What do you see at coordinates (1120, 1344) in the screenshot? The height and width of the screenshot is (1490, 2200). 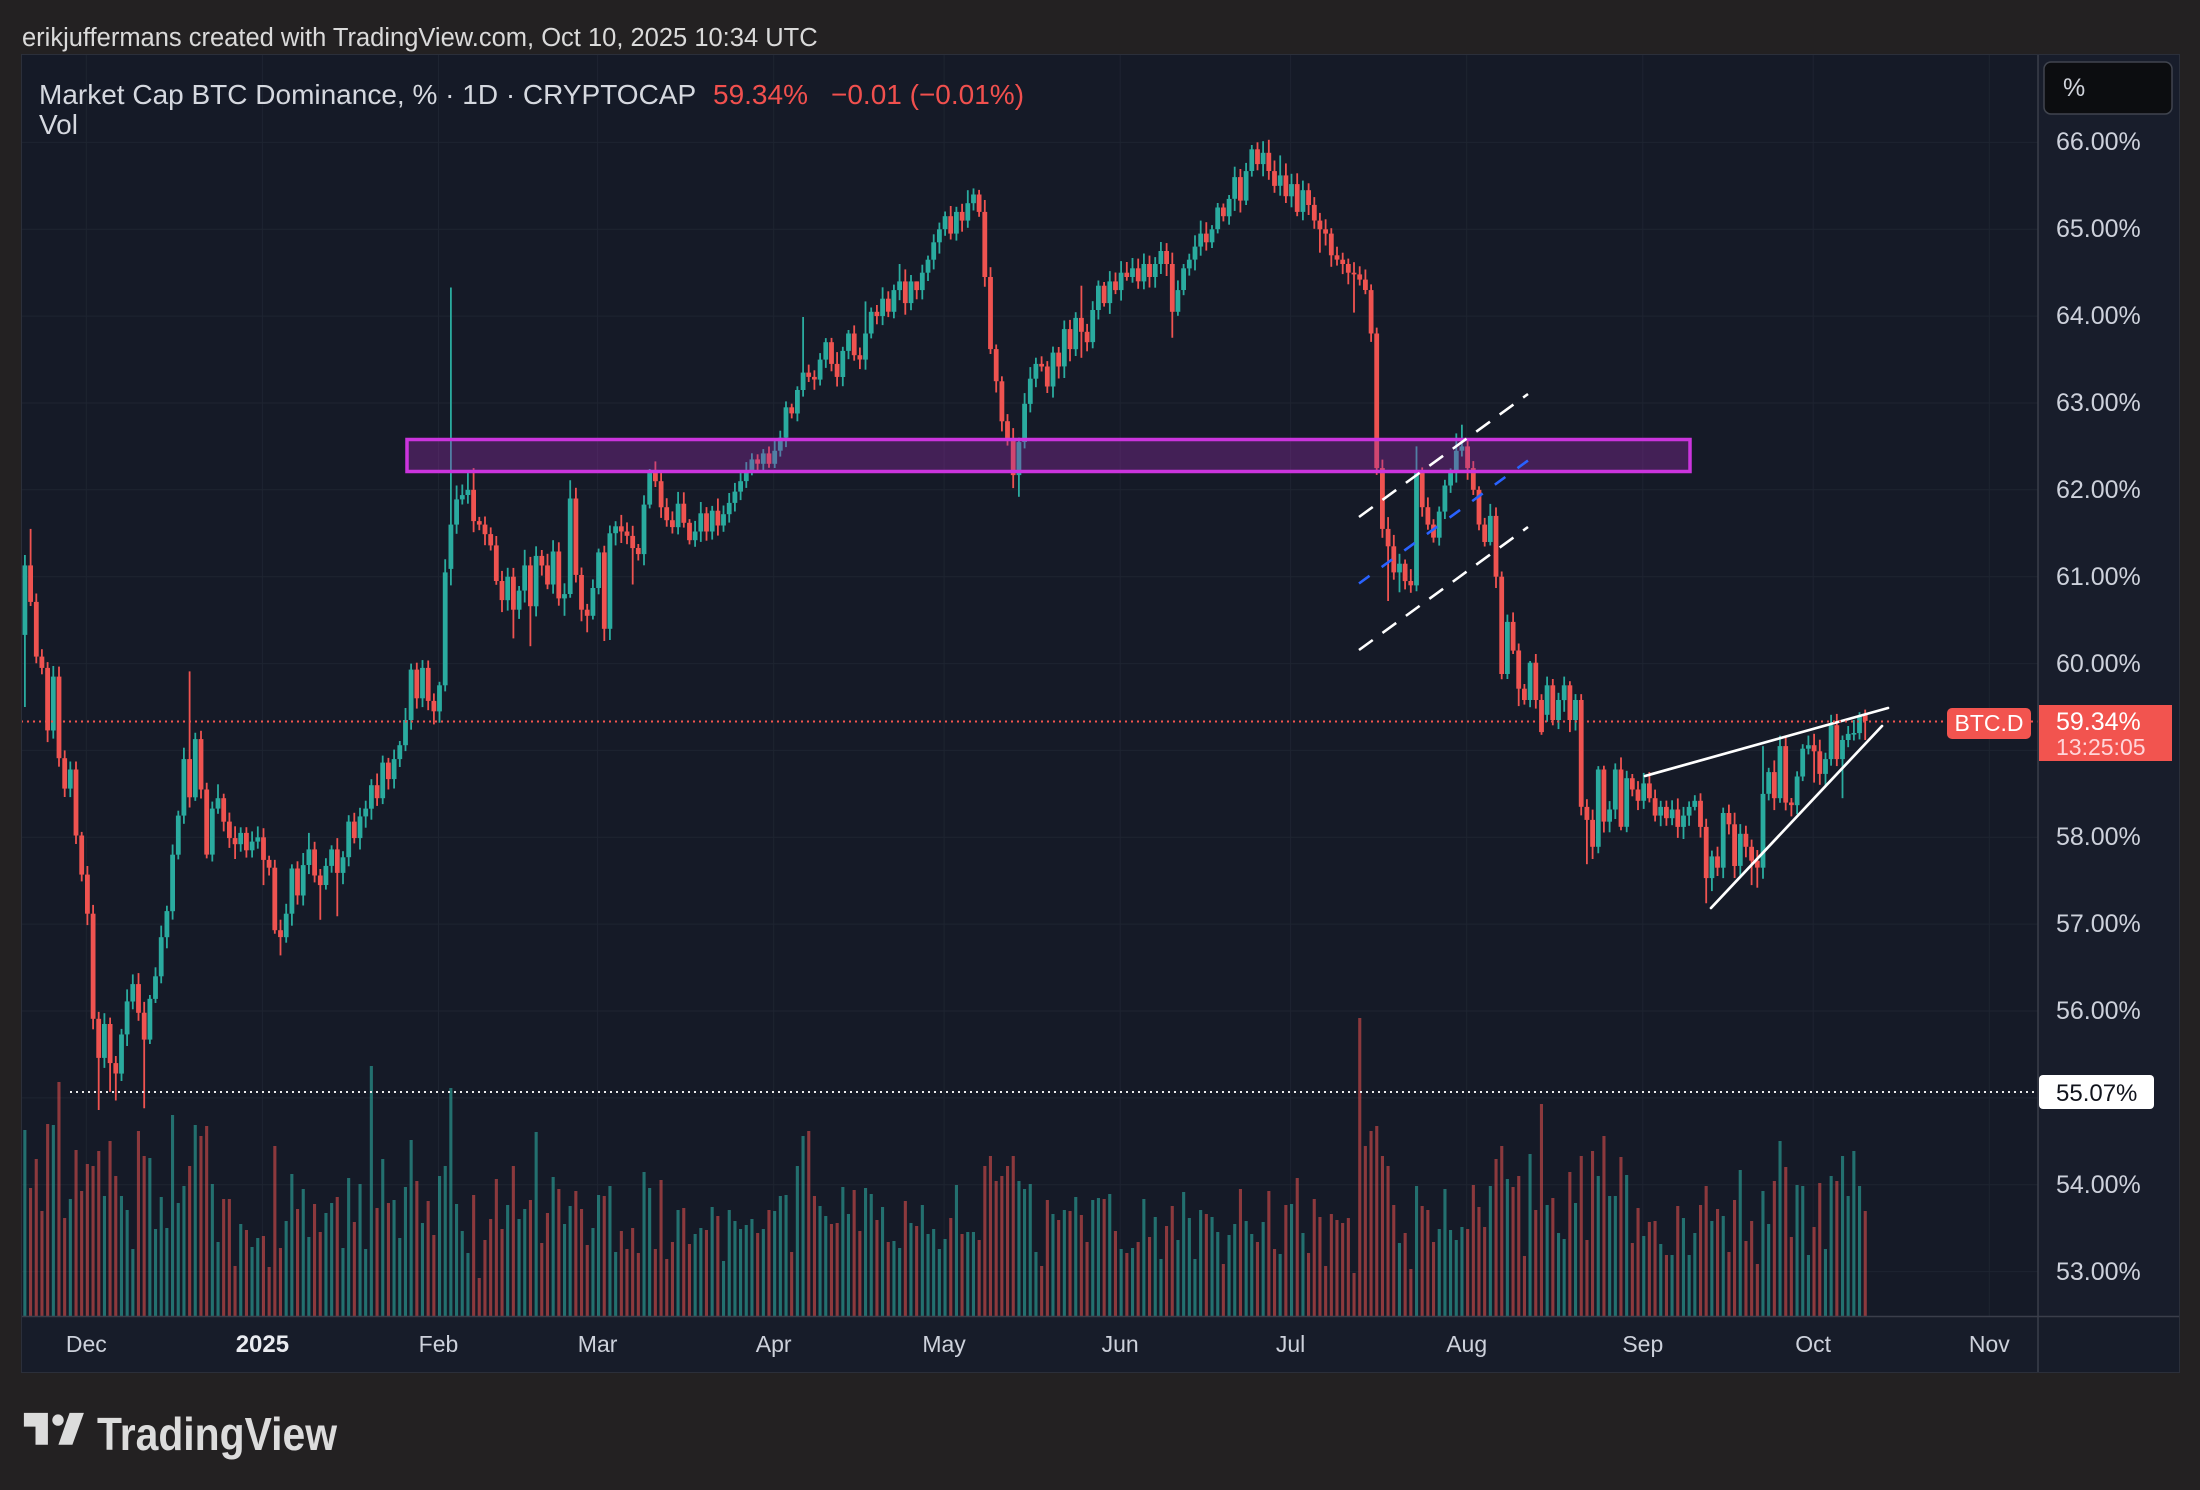 I see `svg-text: Jun` at bounding box center [1120, 1344].